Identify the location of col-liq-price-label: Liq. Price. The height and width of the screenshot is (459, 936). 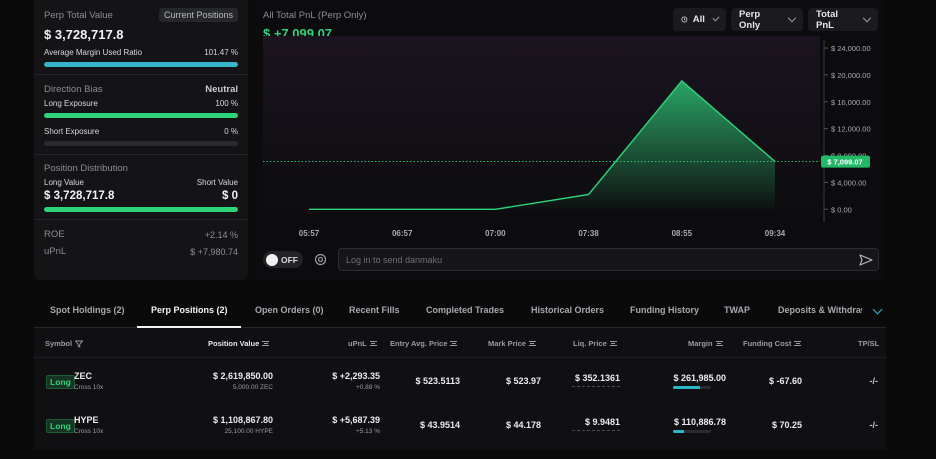
(590, 343).